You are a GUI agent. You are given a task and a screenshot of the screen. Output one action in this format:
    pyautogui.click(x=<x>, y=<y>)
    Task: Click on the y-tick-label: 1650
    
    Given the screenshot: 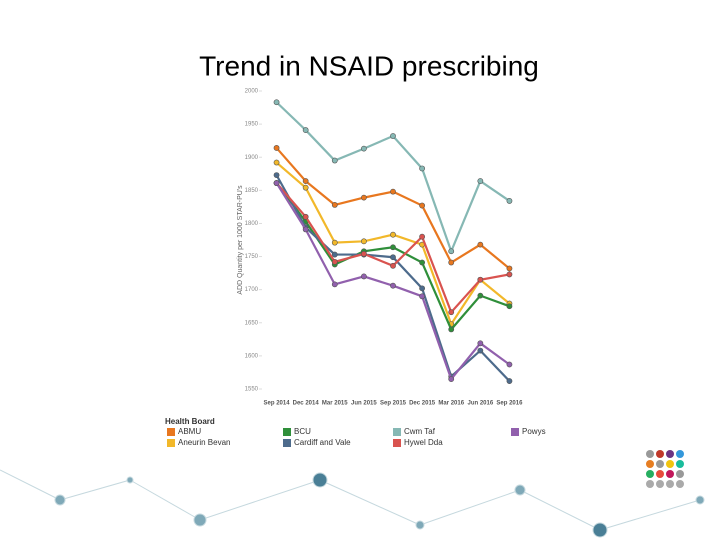 What is the action you would take?
    pyautogui.click(x=252, y=323)
    